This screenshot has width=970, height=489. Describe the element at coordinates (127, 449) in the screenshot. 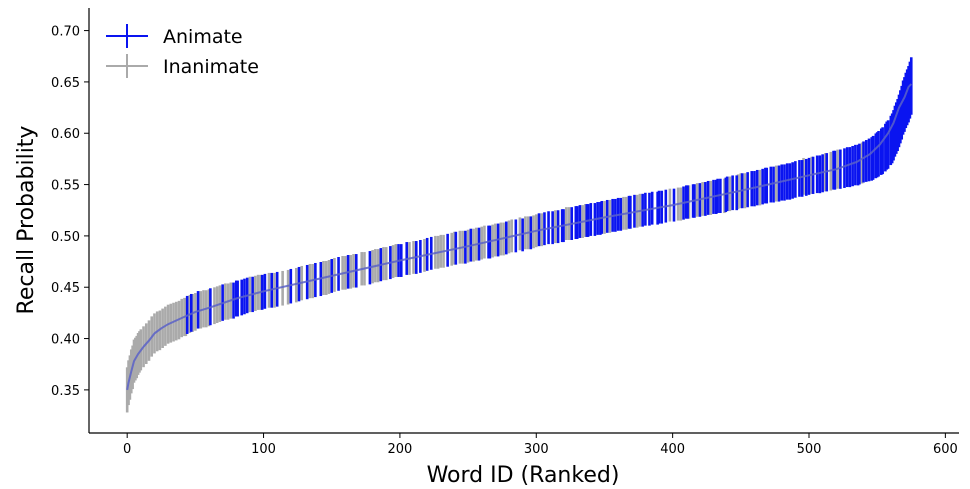

I see `x-tick-label: 0` at that location.